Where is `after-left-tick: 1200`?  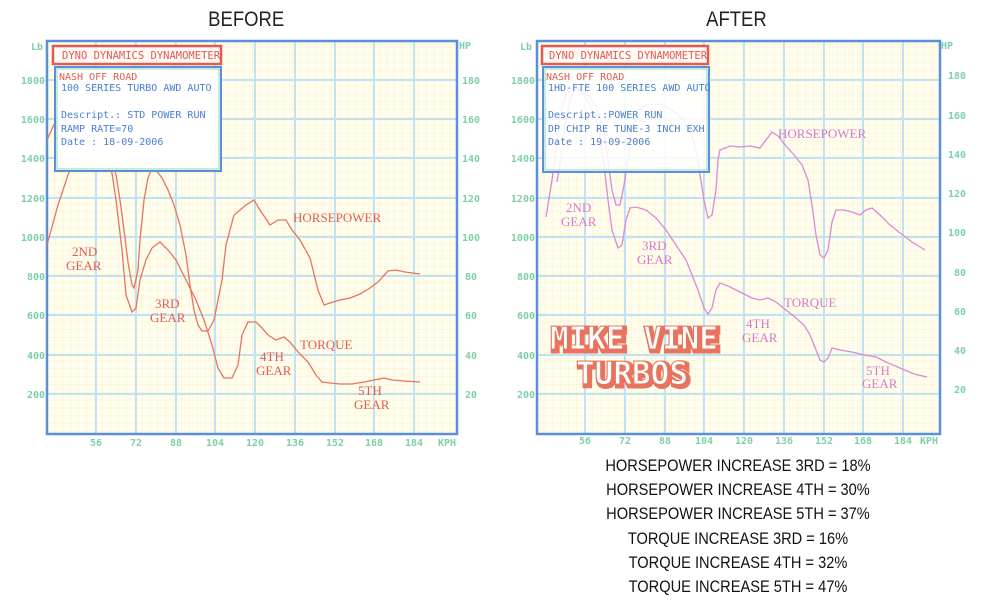
after-left-tick: 1200 is located at coordinates (523, 199).